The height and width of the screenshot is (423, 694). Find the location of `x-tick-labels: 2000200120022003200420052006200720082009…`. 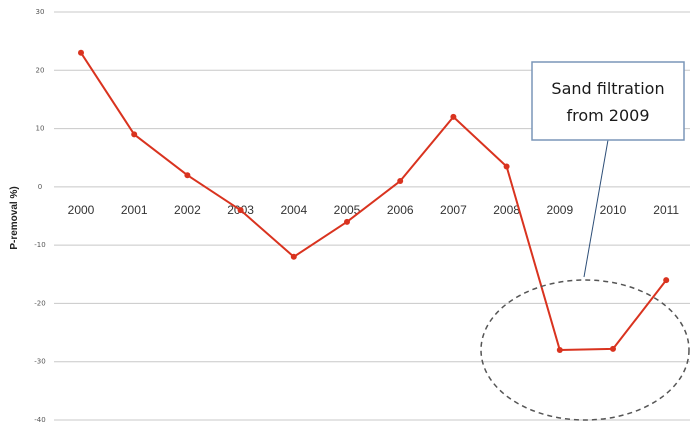

x-tick-labels: 2000200120022003200420052006200720082009… is located at coordinates (374, 210).